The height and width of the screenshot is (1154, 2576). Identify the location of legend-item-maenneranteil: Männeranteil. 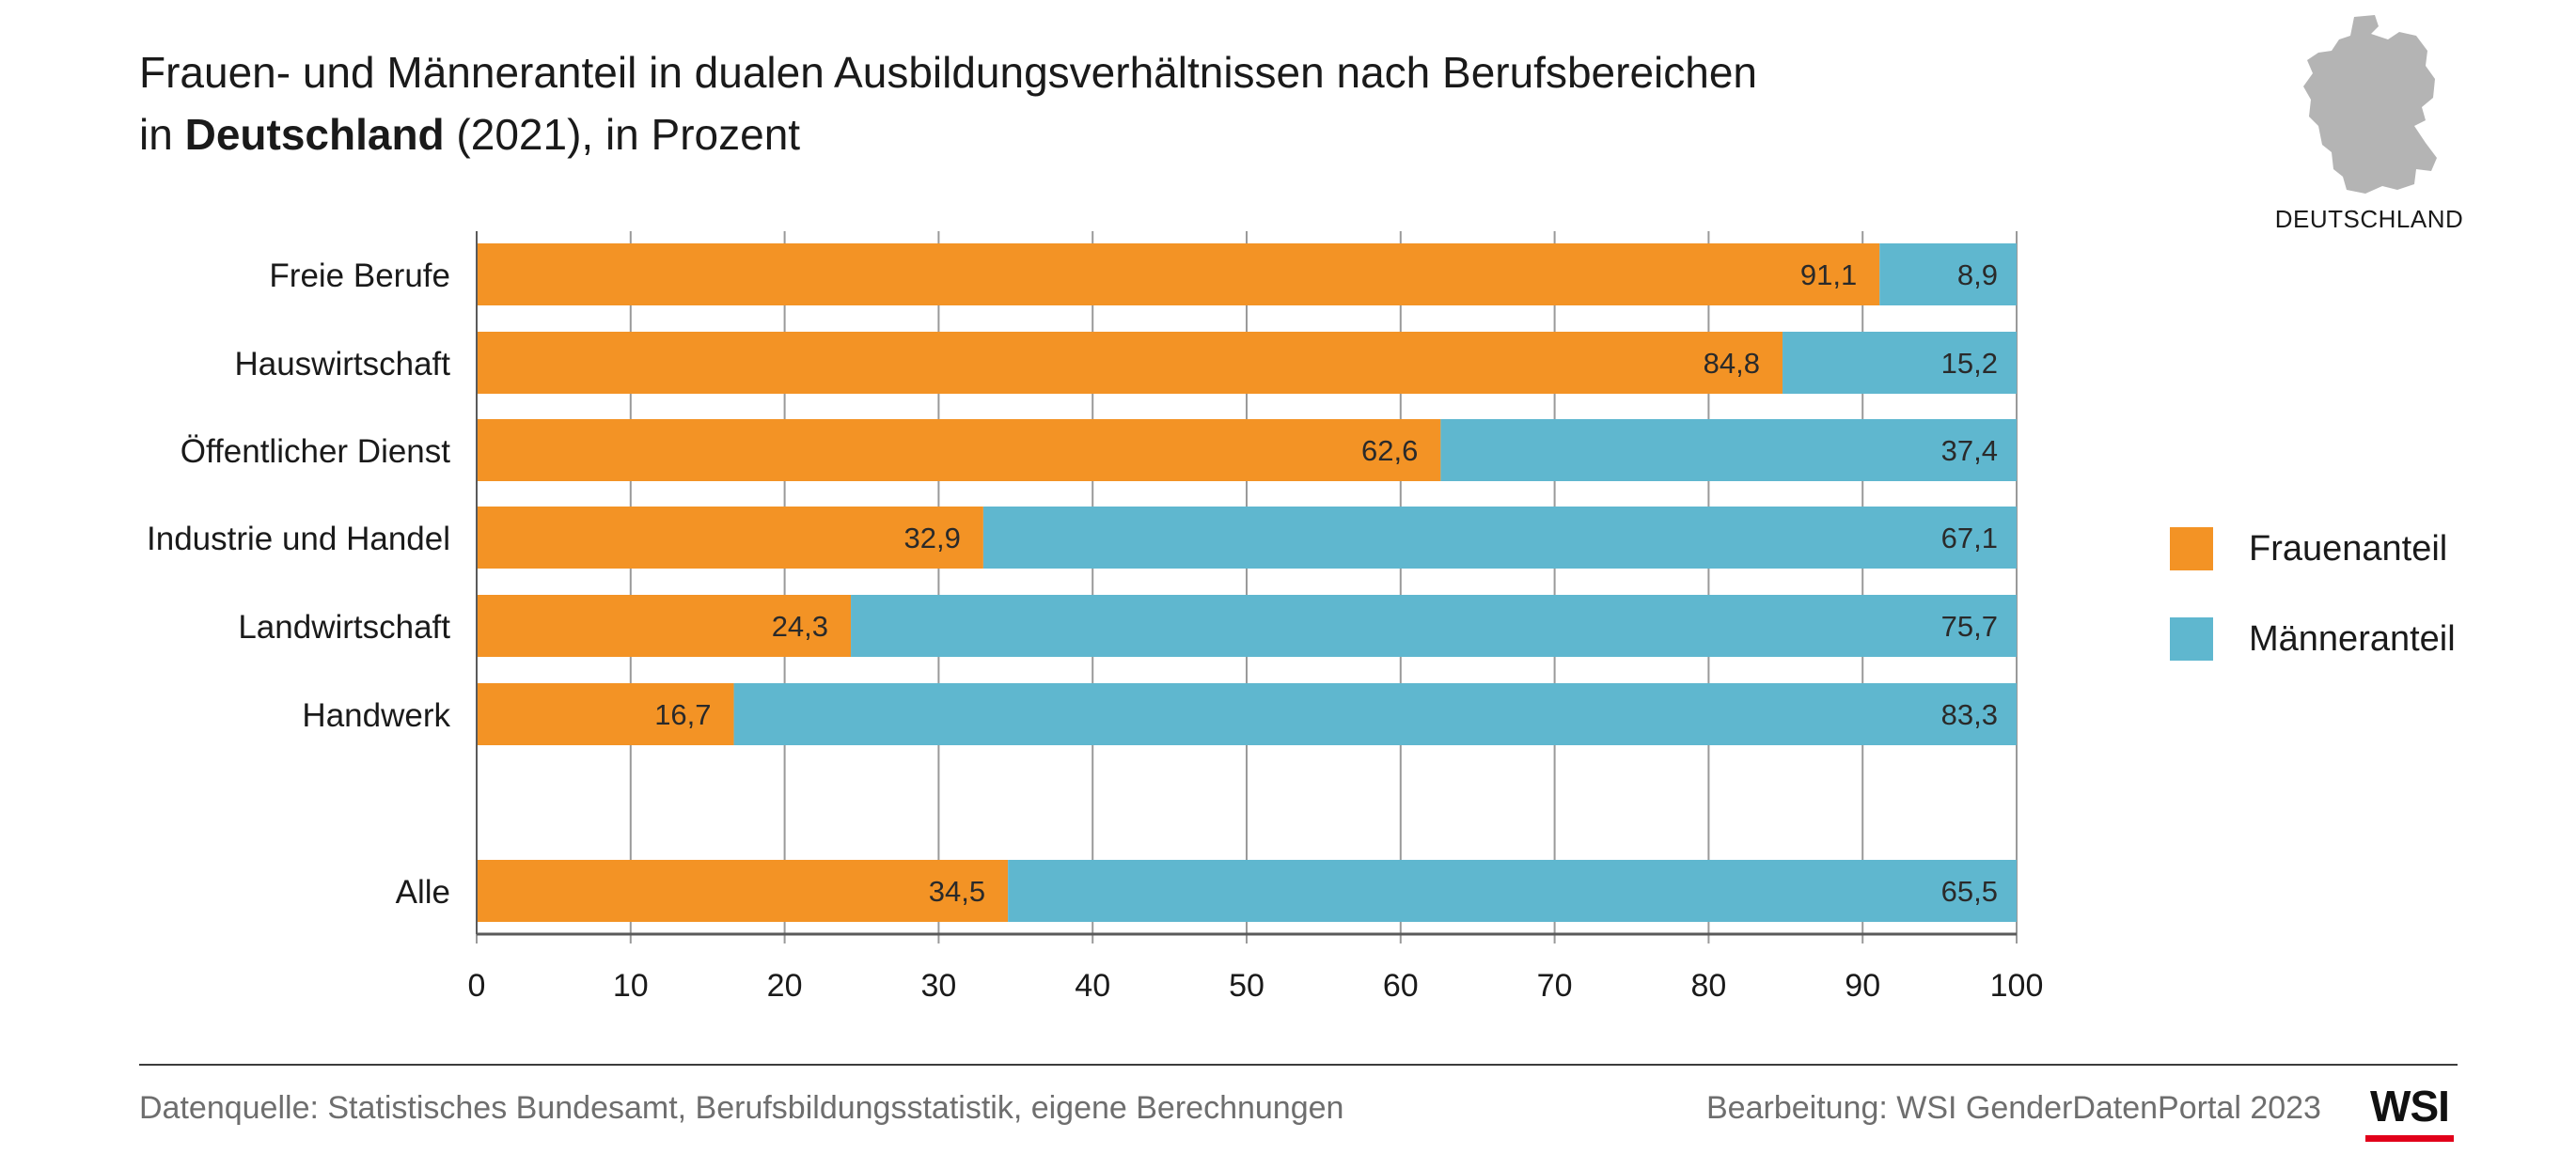
(2313, 639).